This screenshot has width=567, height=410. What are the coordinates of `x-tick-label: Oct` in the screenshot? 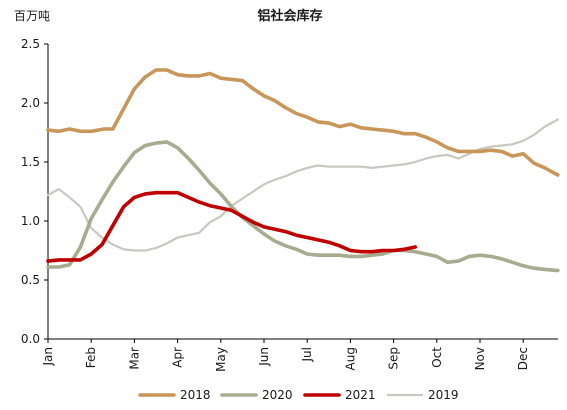 It's located at (437, 357).